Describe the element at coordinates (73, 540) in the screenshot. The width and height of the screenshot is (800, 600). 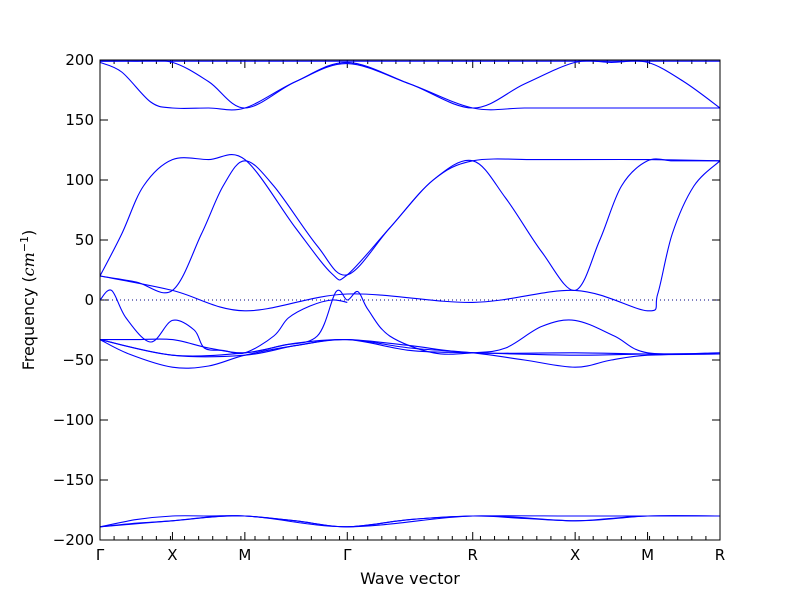
I see `y-tick-label: −200` at that location.